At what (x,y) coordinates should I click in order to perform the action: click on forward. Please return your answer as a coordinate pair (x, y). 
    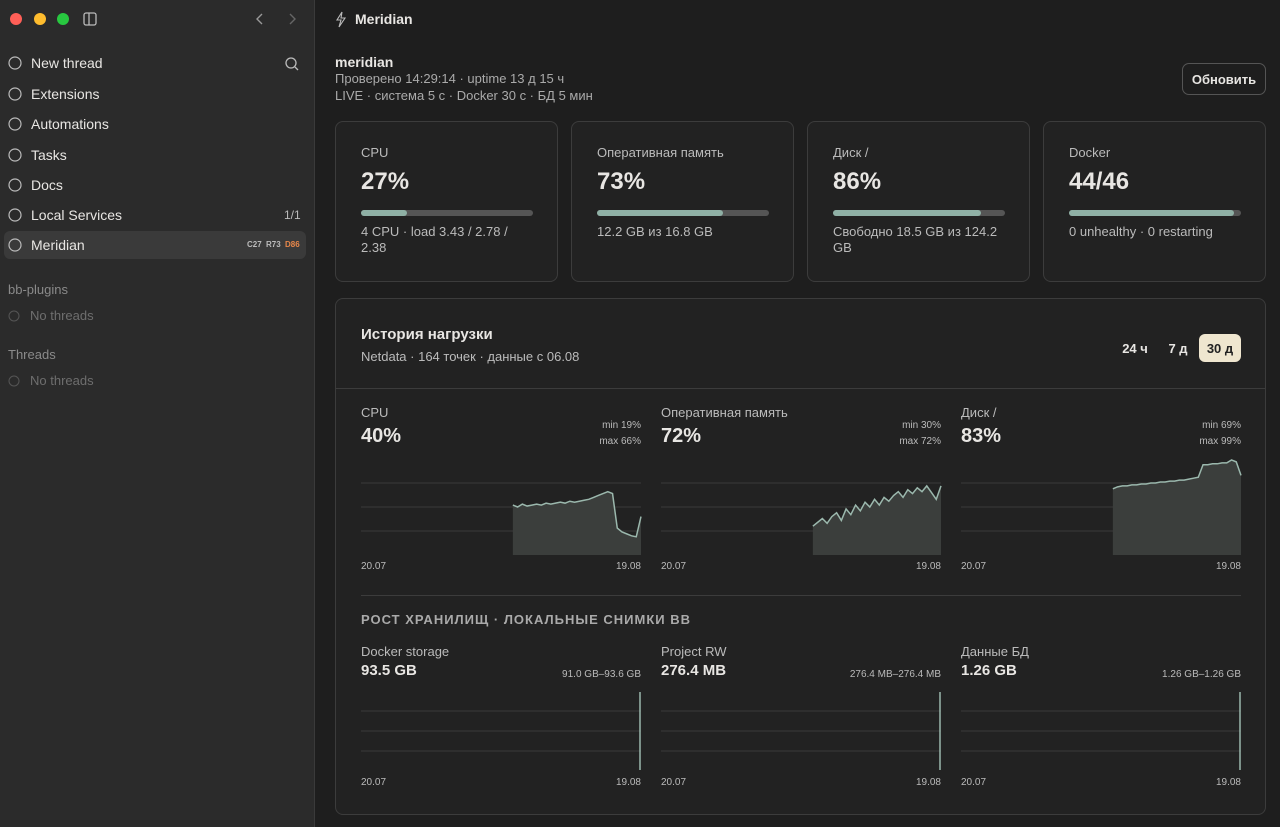
    Looking at the image, I should click on (292, 19).